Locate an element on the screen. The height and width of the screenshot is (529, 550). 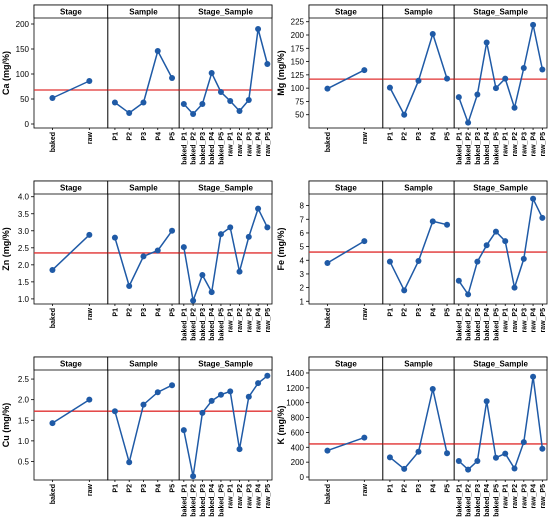
x-tick-label: baked_P3 is located at coordinates (478, 500).